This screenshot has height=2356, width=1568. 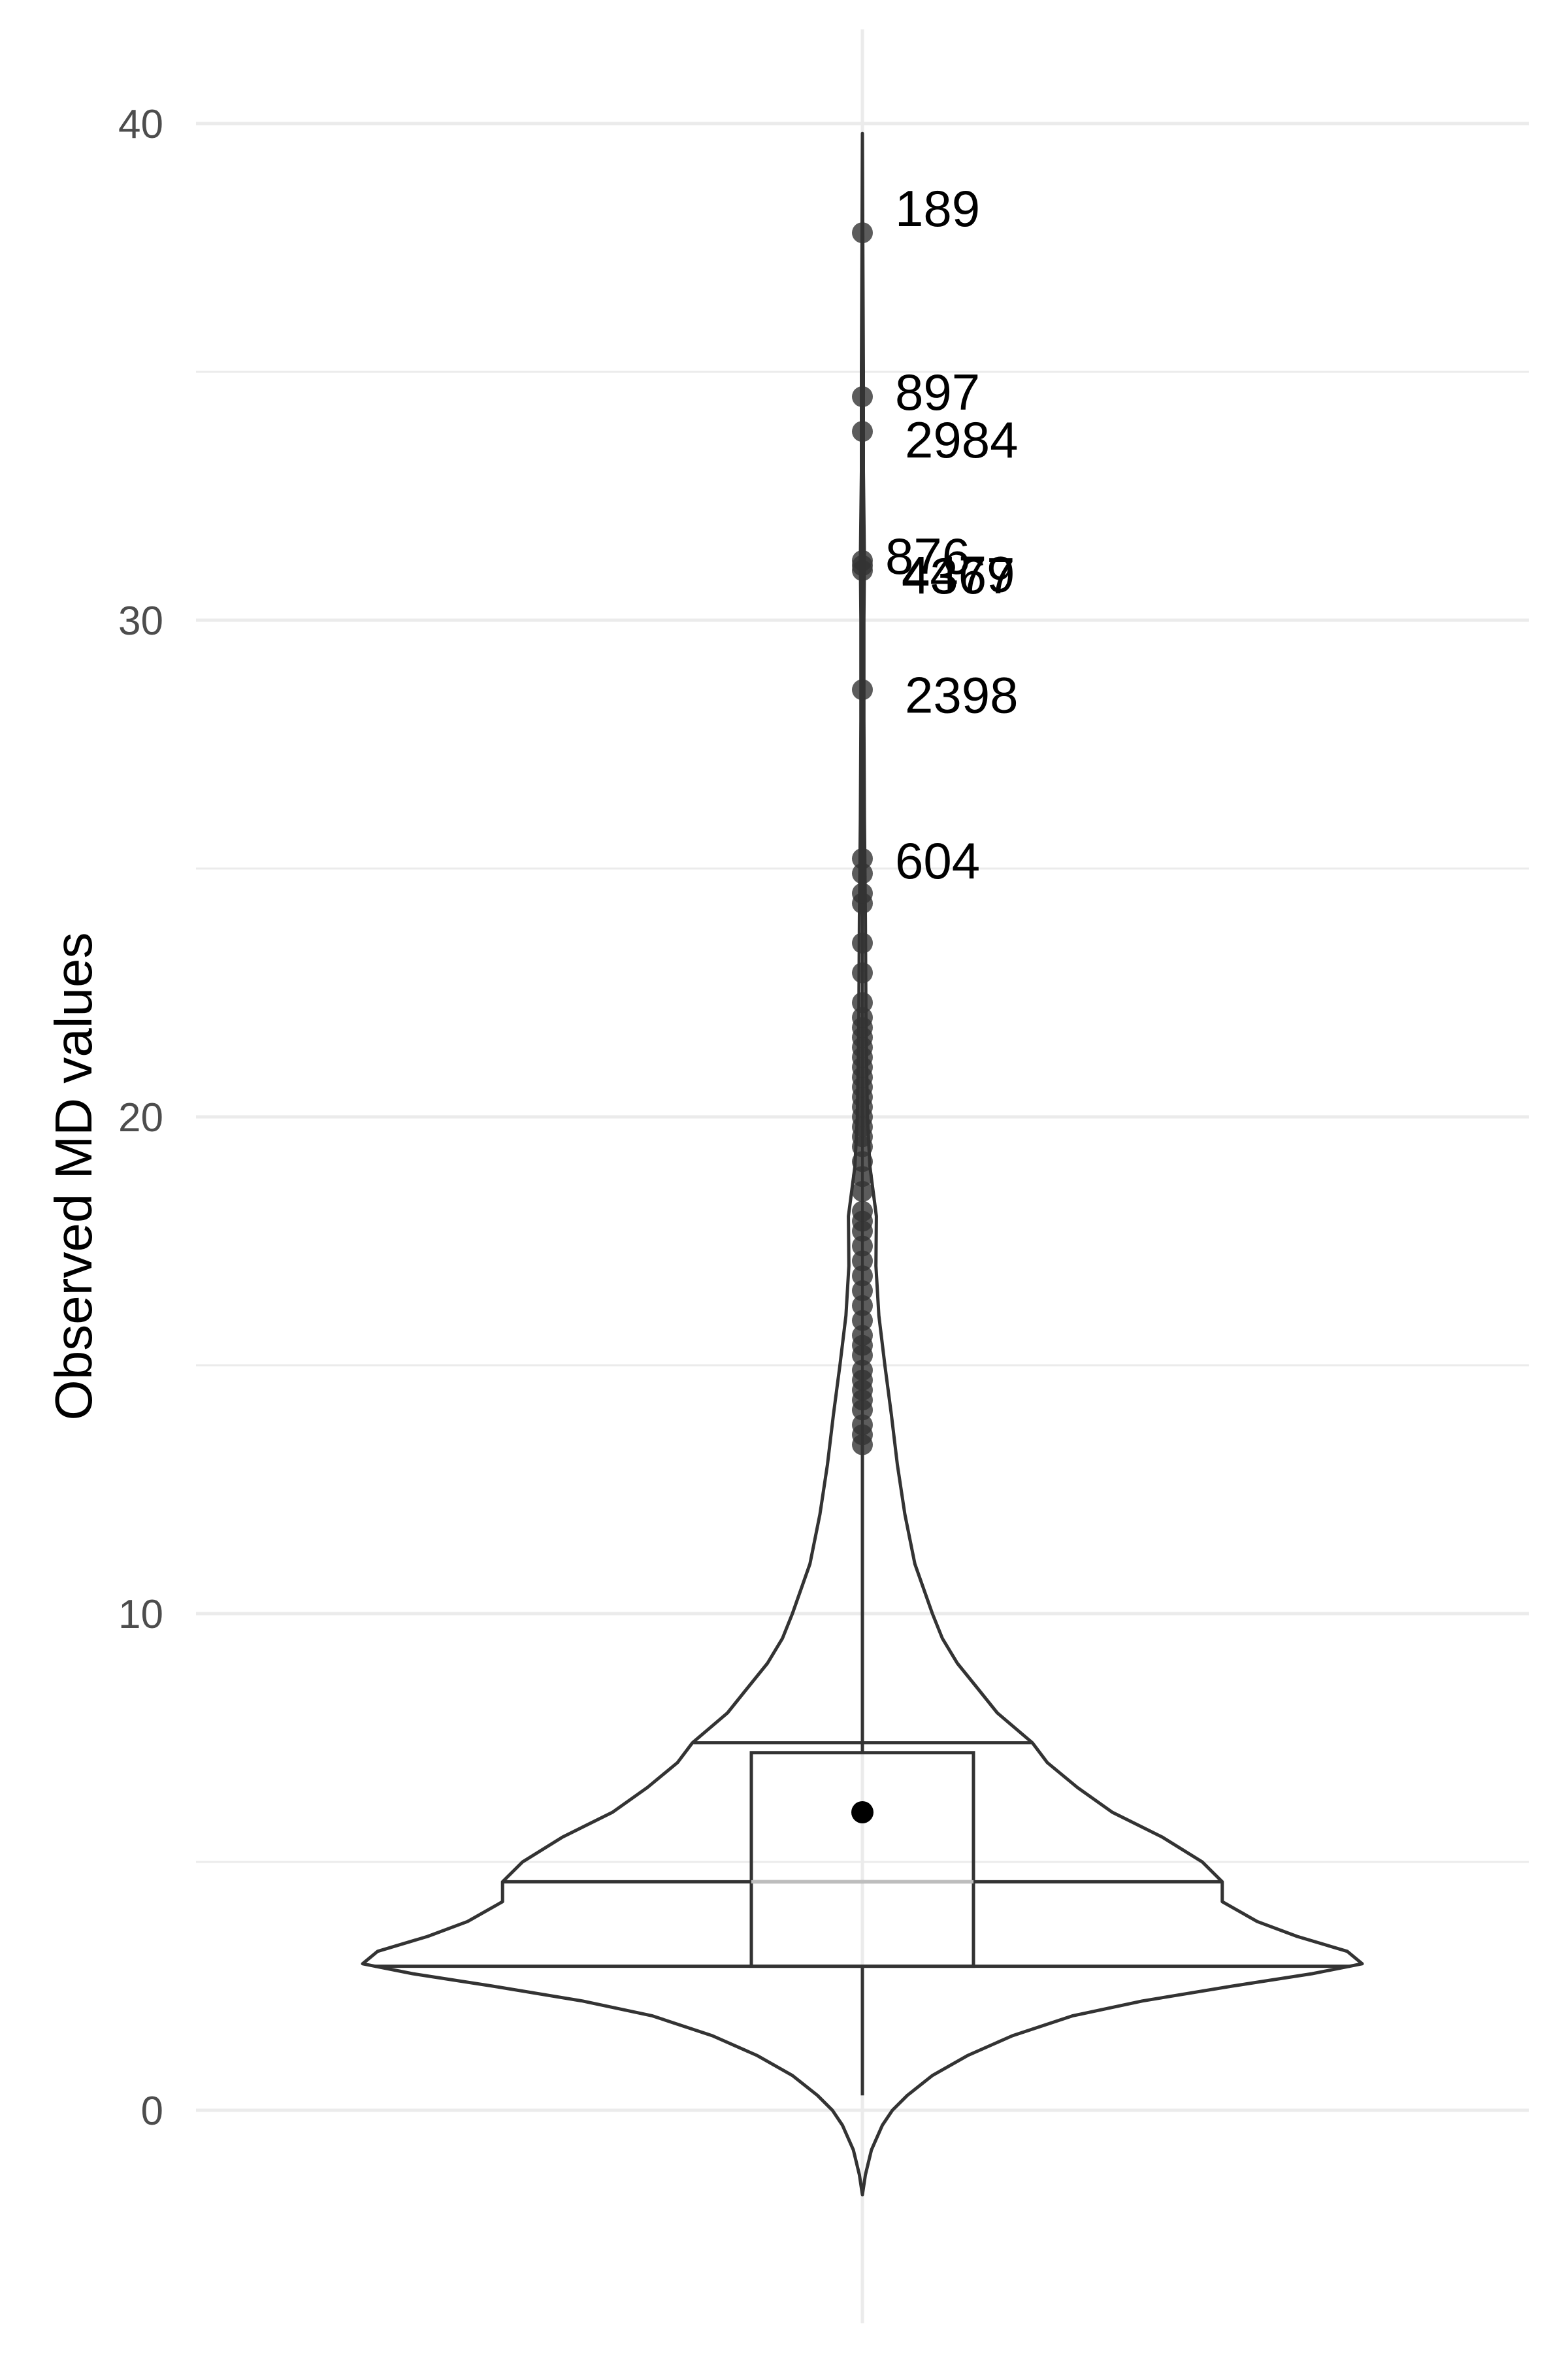 I want to click on point-label: 2984, so click(x=962, y=440).